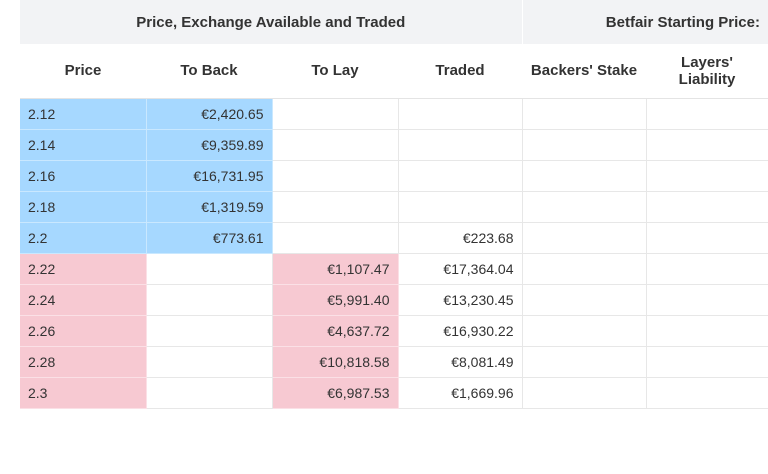 The width and height of the screenshot is (768, 474). I want to click on to-lay-cell: €1,107.47, so click(335, 269).